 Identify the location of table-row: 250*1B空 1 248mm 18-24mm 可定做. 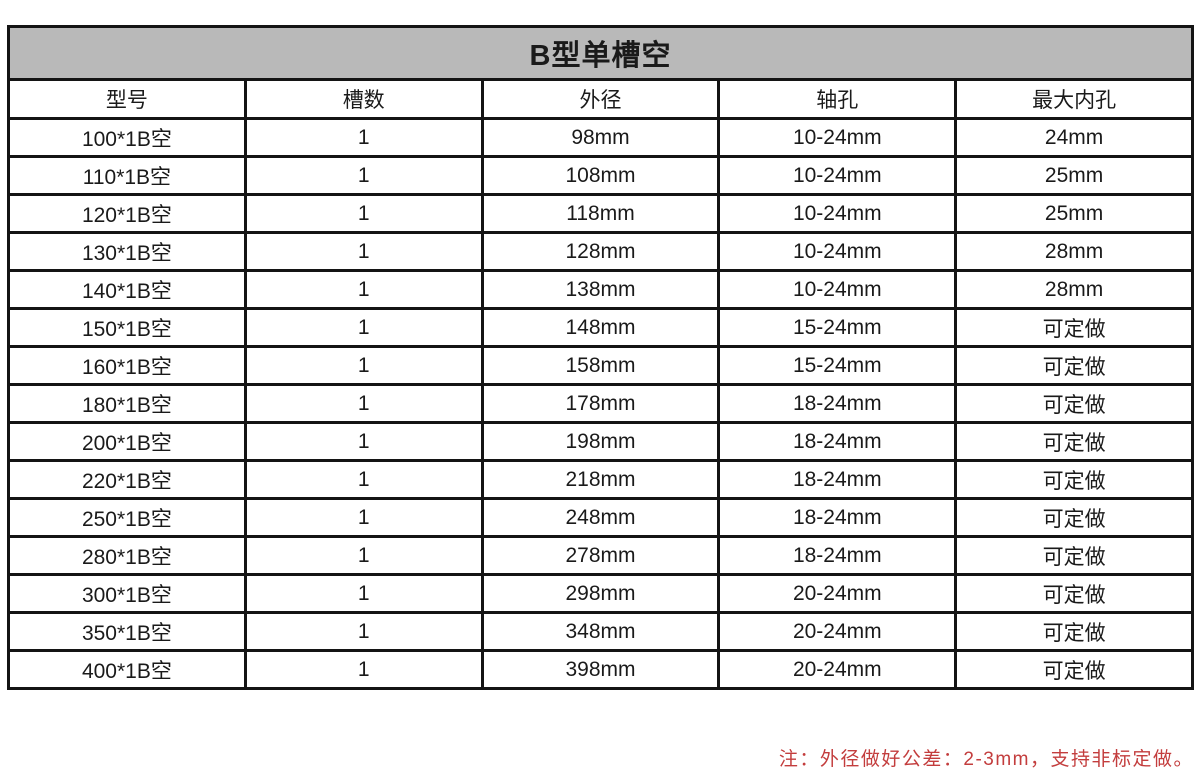
(600, 517).